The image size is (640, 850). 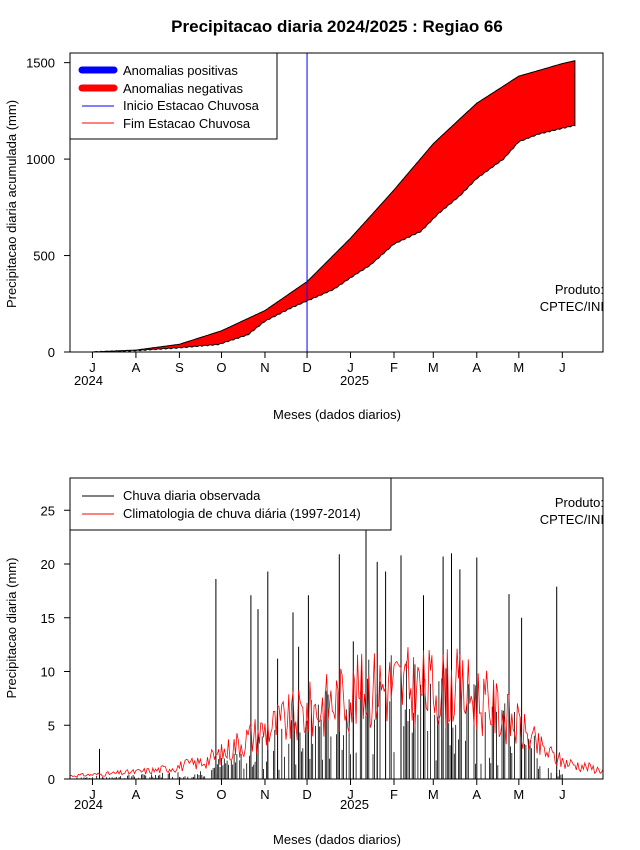 I want to click on cumulative-x-tick-label: F, so click(x=394, y=367).